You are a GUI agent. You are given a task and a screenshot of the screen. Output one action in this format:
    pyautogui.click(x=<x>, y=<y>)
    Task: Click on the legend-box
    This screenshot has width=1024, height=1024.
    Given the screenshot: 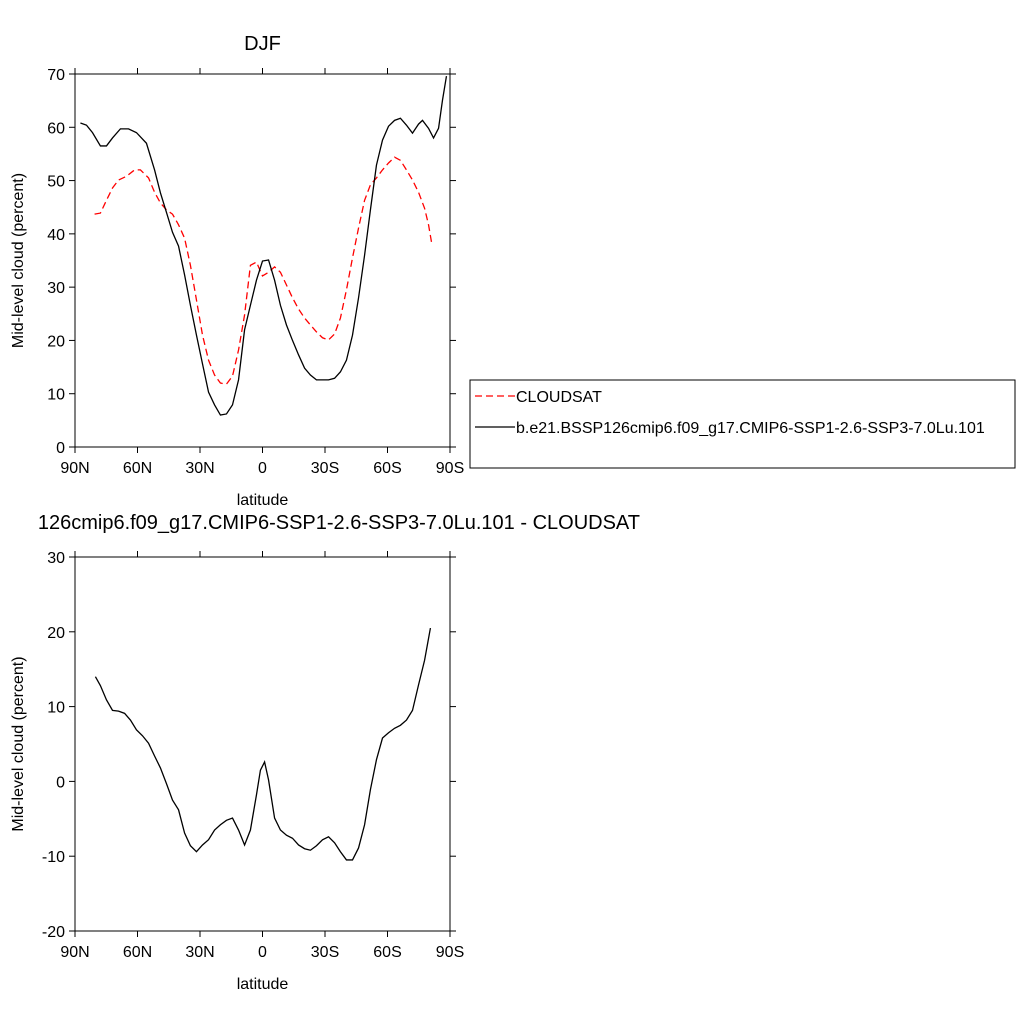 What is the action you would take?
    pyautogui.click(x=742, y=424)
    